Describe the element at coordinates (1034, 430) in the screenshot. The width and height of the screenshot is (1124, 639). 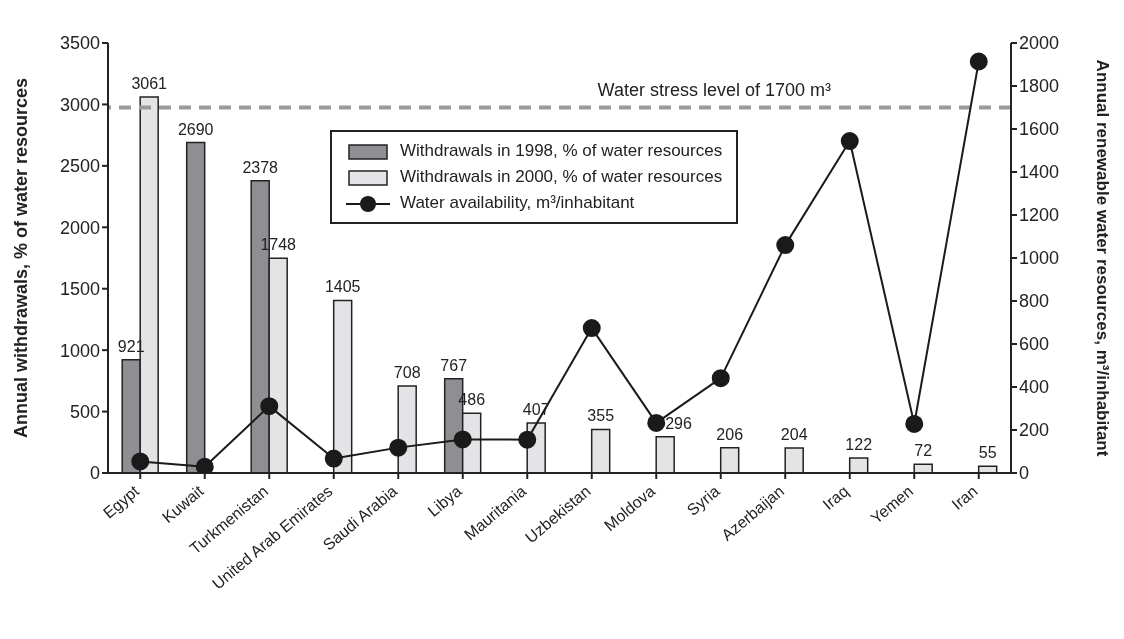
I see `y2-tick-label: 200` at that location.